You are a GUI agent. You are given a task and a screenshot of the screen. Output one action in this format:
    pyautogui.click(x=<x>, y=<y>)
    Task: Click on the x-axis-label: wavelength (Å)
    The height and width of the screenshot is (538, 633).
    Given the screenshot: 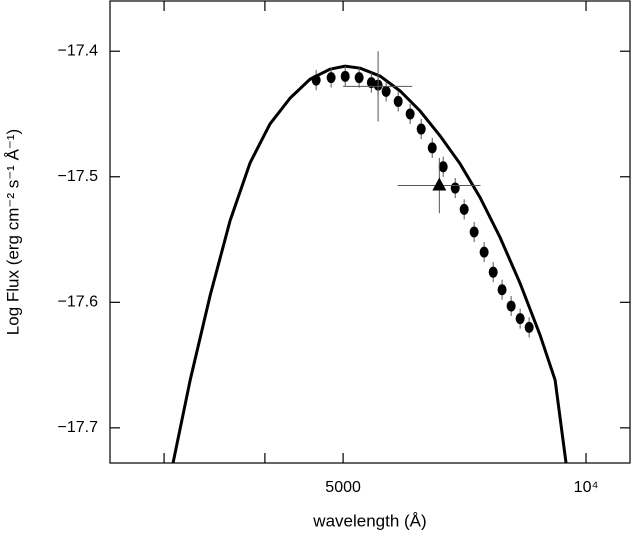 What is the action you would take?
    pyautogui.click(x=369, y=520)
    